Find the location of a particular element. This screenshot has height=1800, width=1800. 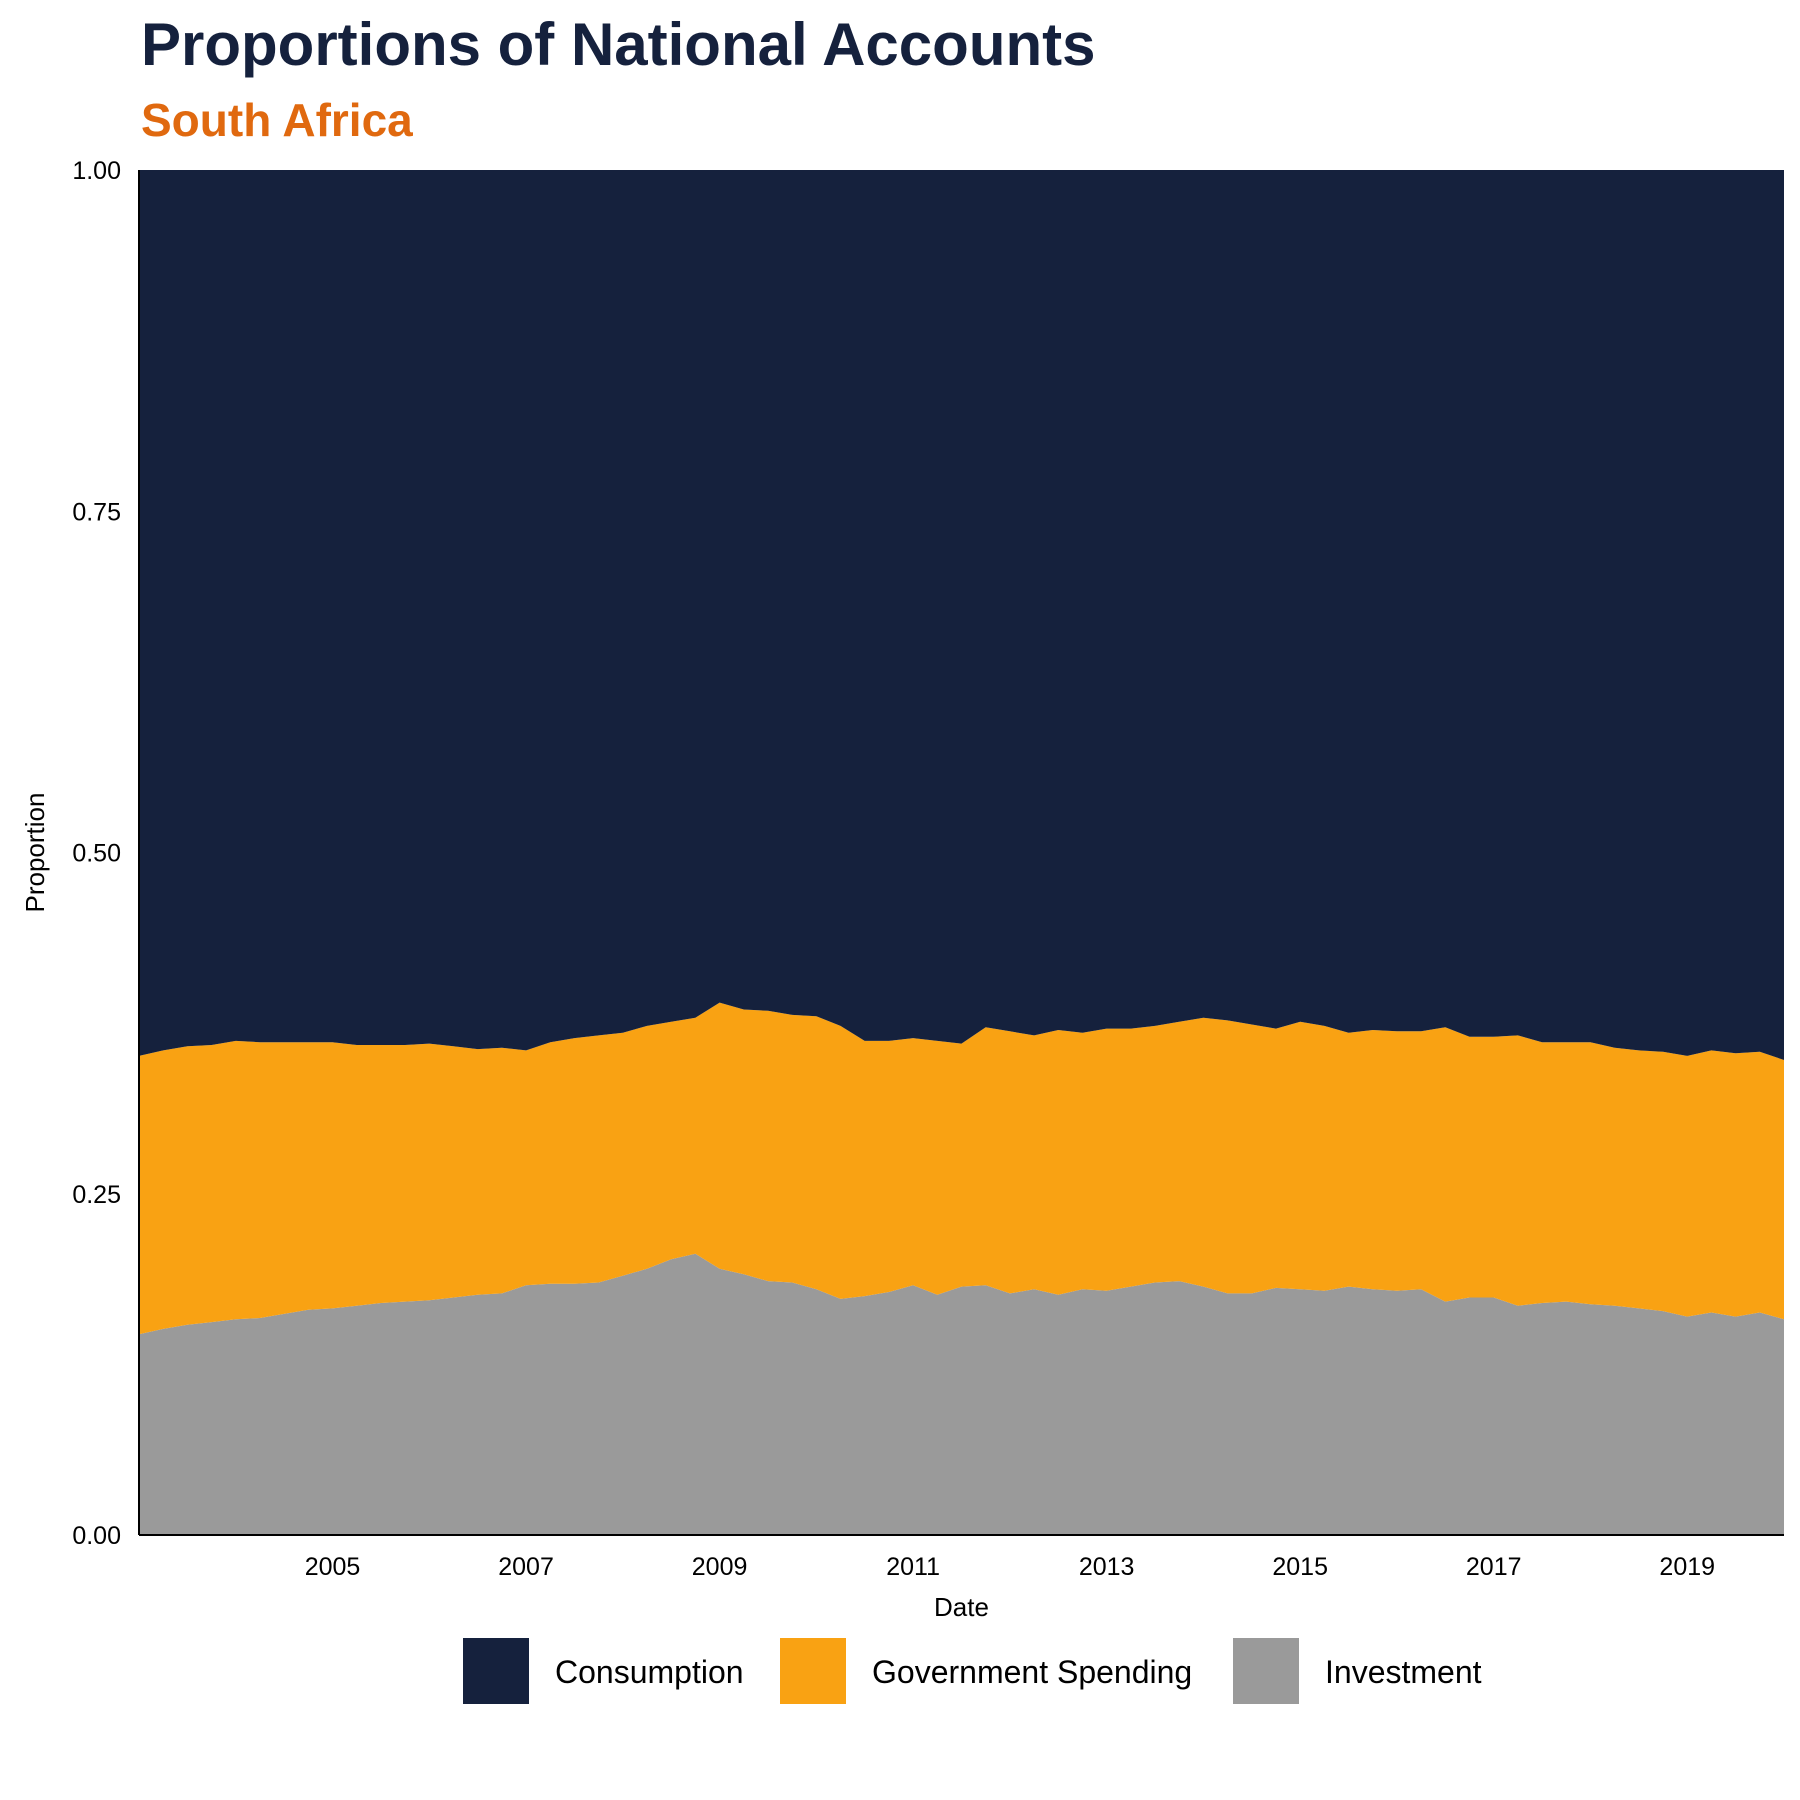

x-tick-label: 2011 is located at coordinates (913, 1567).